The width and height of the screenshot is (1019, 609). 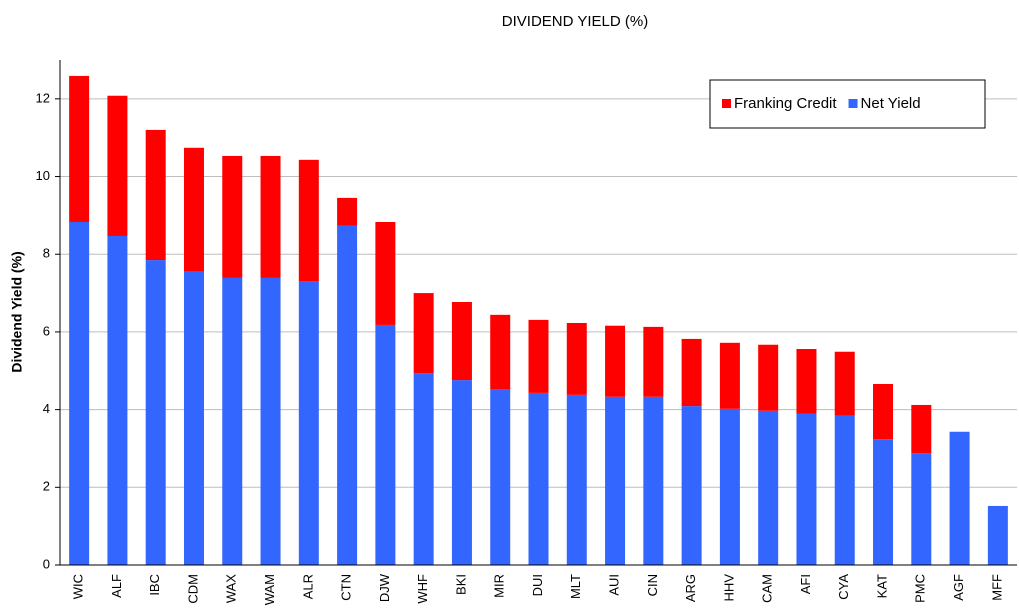 What do you see at coordinates (920, 588) in the screenshot?
I see `x-tick-label: PMC` at bounding box center [920, 588].